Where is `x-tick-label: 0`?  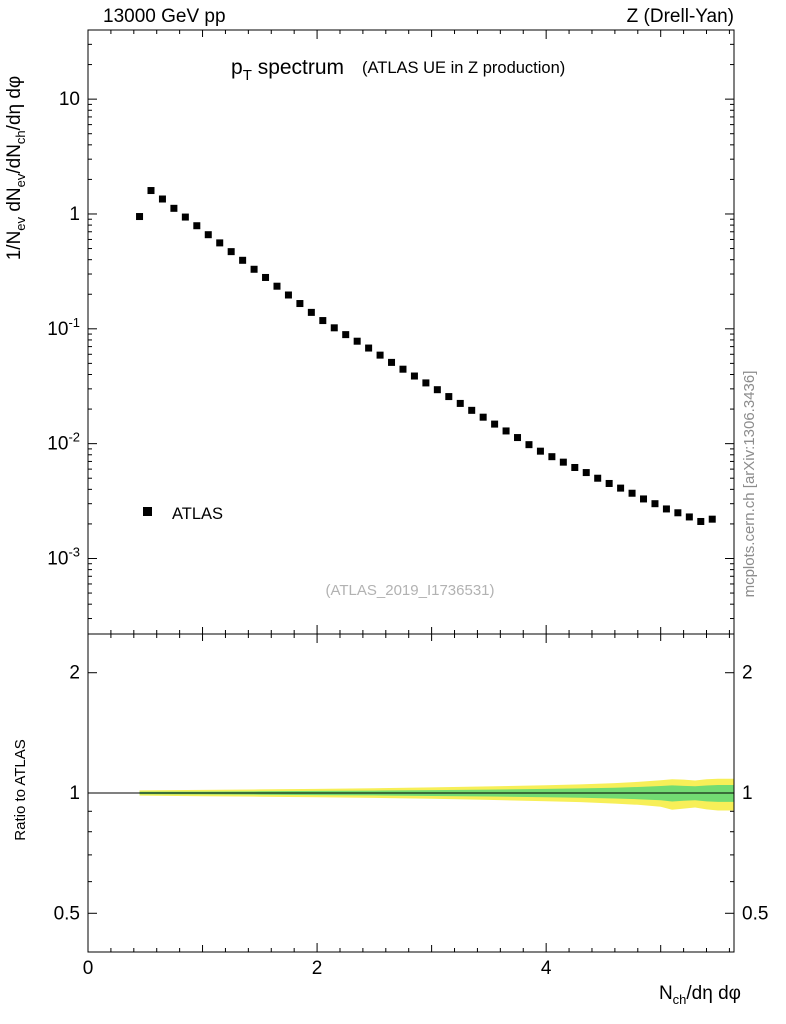
x-tick-label: 0 is located at coordinates (88, 968).